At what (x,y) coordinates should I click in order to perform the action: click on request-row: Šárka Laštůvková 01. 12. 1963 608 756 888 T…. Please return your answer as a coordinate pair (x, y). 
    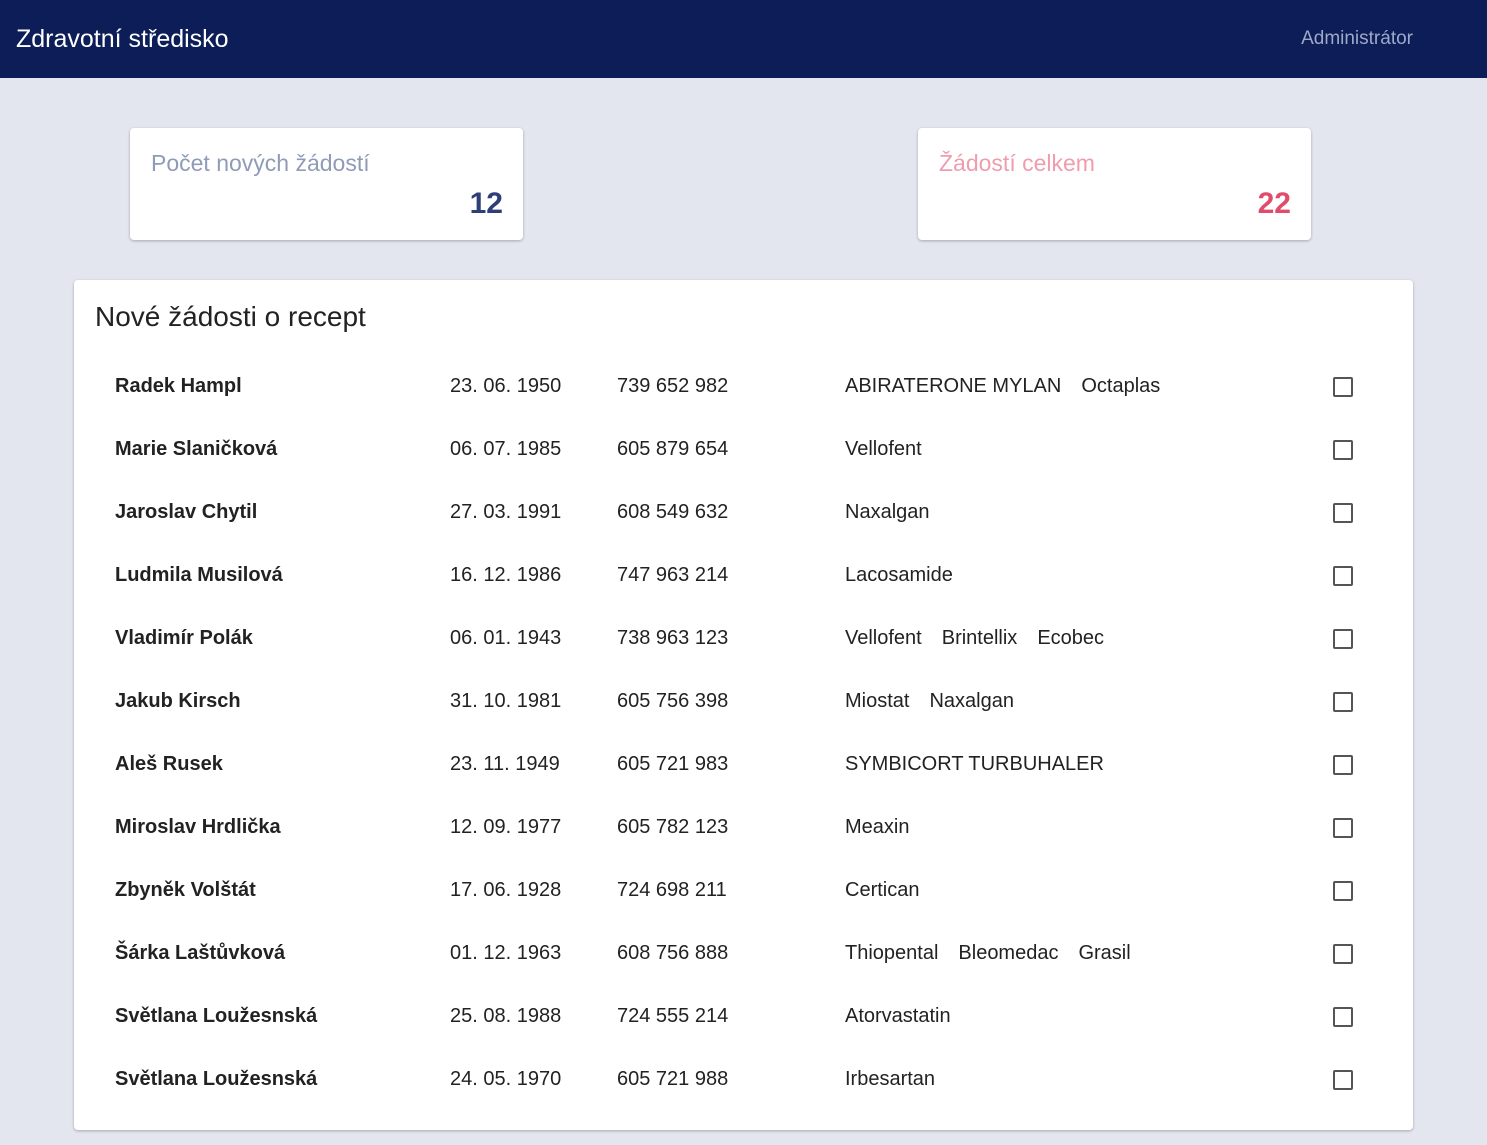
    Looking at the image, I should click on (743, 951).